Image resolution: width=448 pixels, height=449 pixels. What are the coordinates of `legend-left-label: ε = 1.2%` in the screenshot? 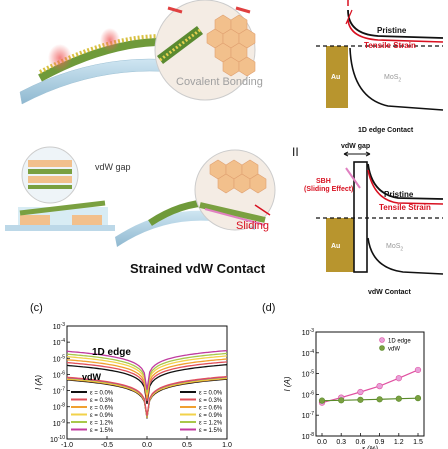 It's located at (102, 424).